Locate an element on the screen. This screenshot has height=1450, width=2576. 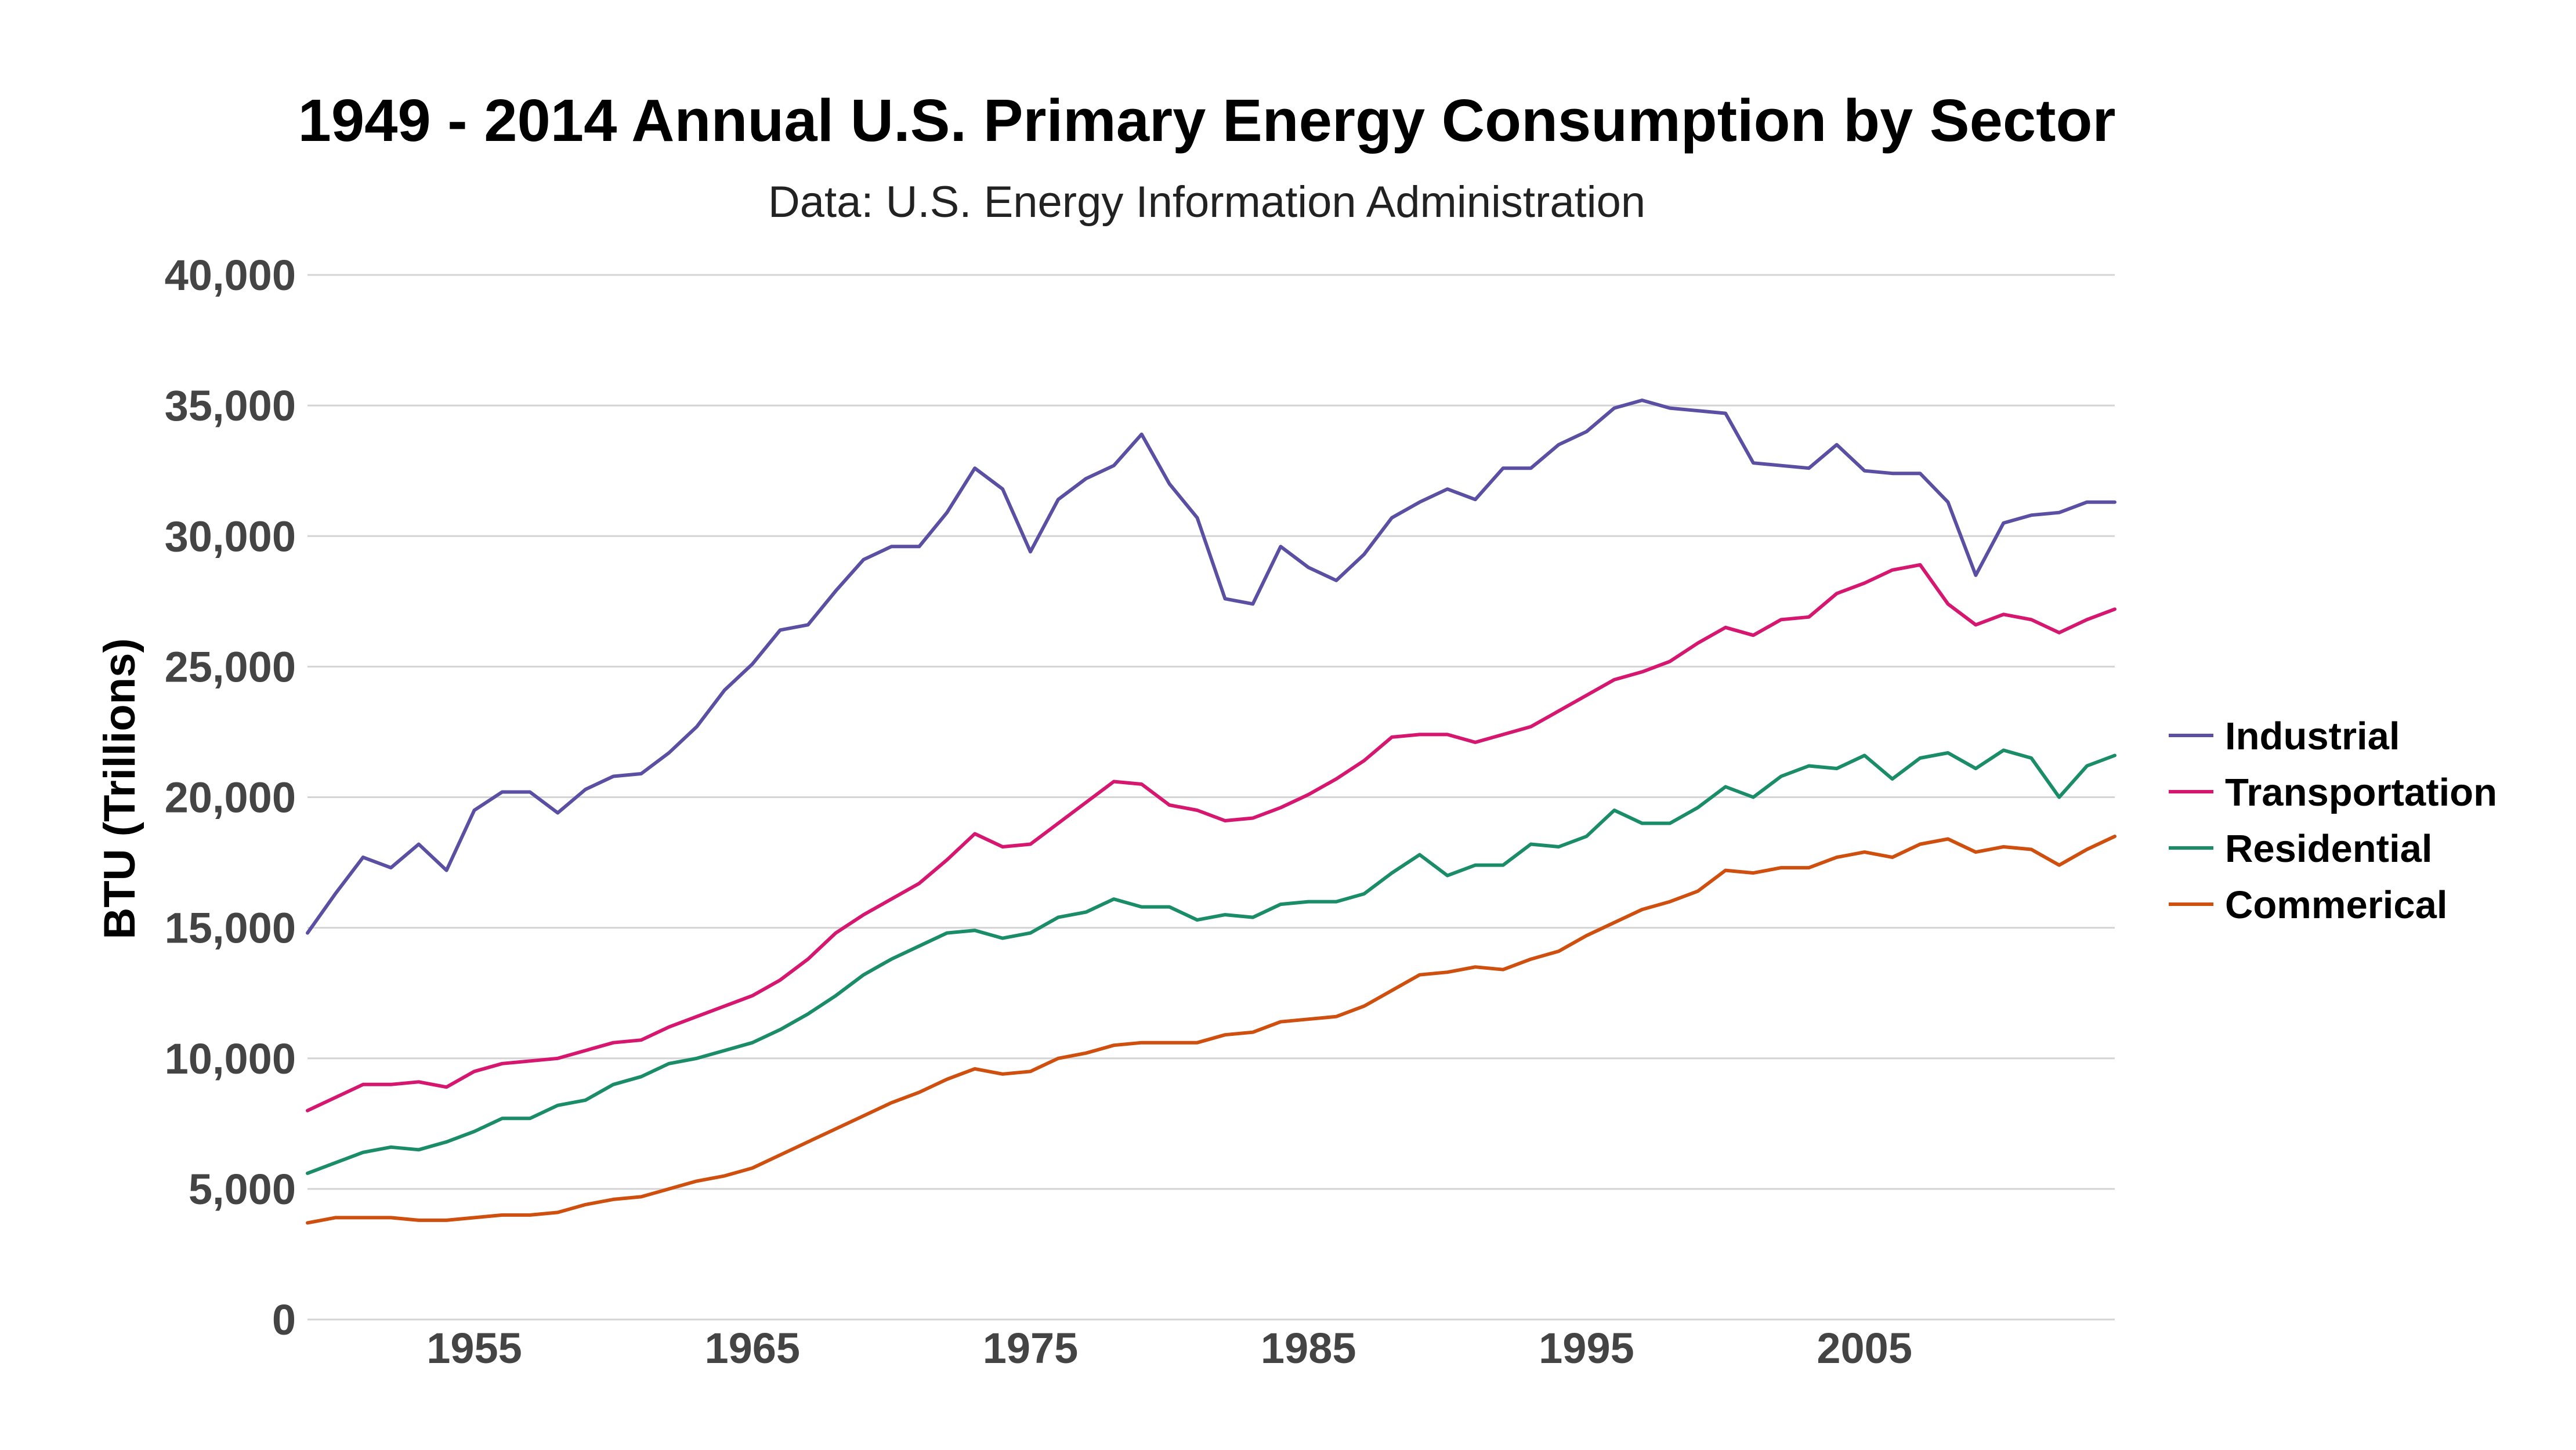
x-tick-label: 2005 is located at coordinates (1864, 1348).